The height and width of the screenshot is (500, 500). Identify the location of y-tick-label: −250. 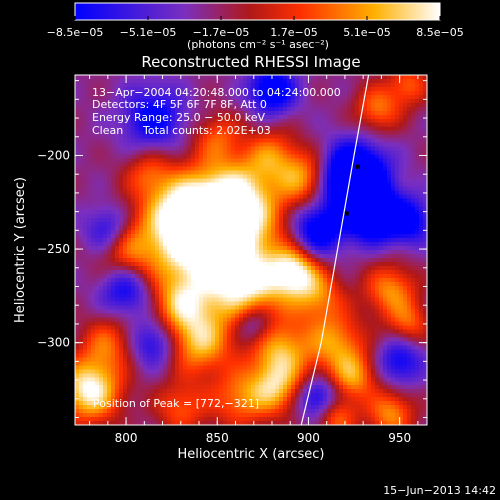
(53, 249).